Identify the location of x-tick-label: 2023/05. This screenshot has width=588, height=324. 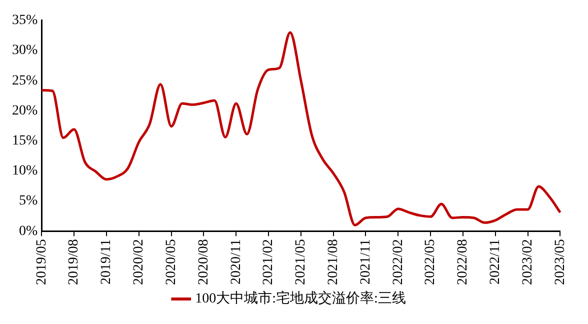
(560, 262).